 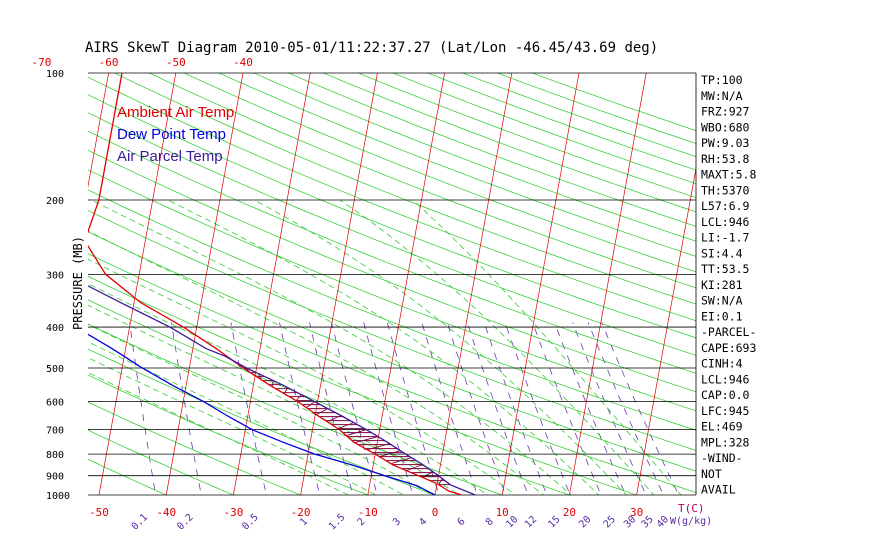 What do you see at coordinates (725, 206) in the screenshot?
I see `index-readout: L57:6.9` at bounding box center [725, 206].